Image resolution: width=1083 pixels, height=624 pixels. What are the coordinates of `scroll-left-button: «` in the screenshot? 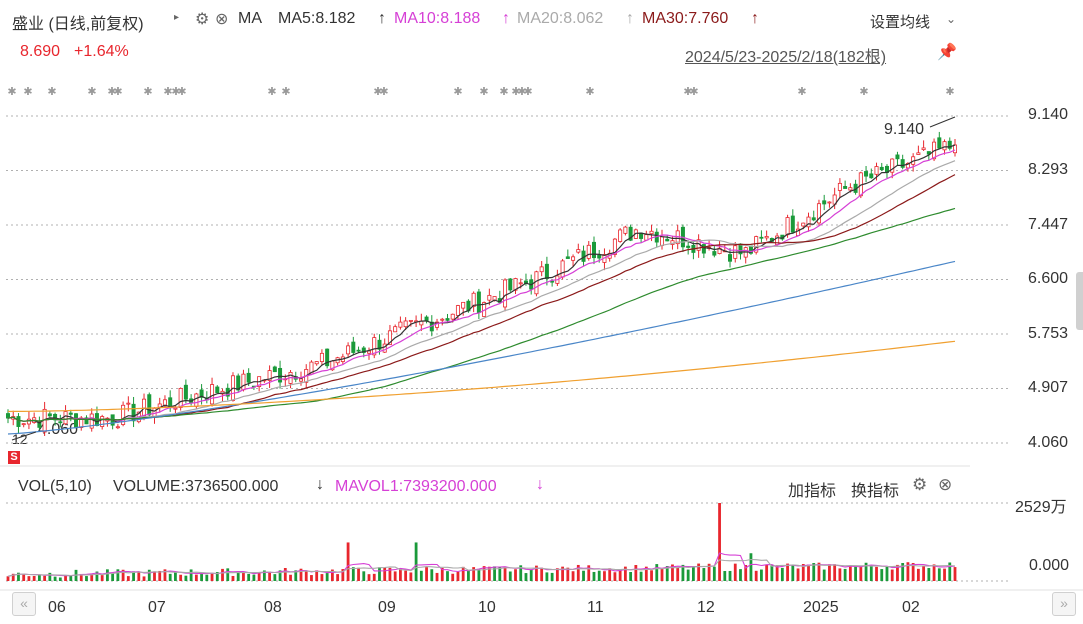 It's located at (24, 604).